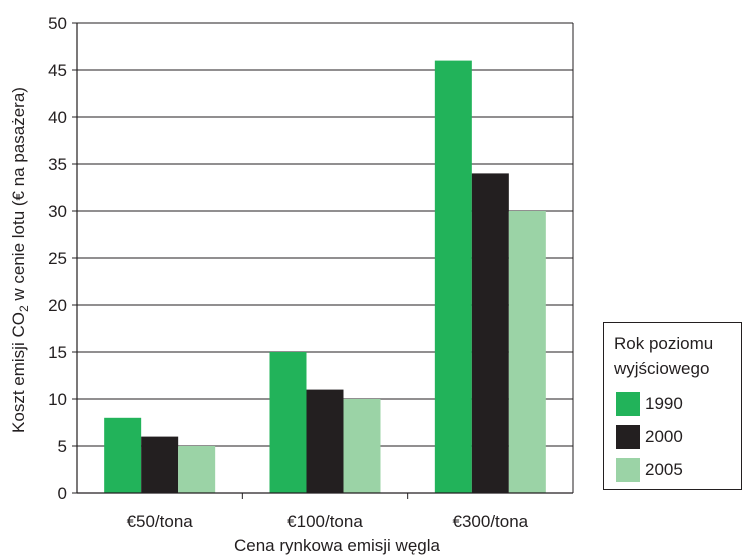 The height and width of the screenshot is (558, 743). Describe the element at coordinates (57, 352) in the screenshot. I see `y-tick-label: 15` at that location.